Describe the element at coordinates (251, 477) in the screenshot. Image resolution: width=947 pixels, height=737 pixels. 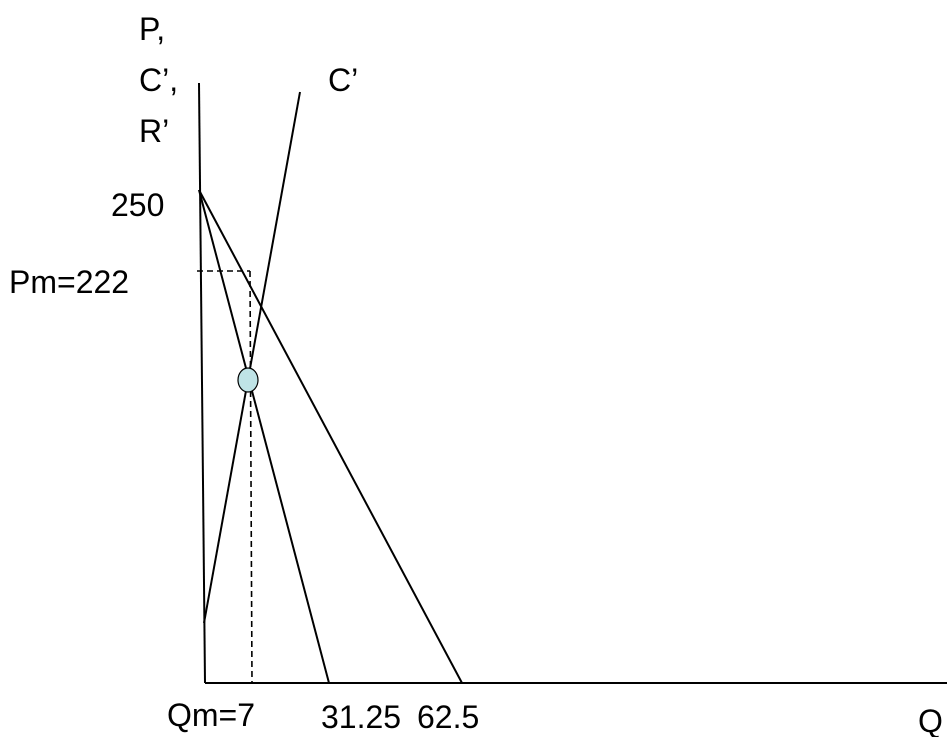
I see `monopoly-quantity-guide` at that location.